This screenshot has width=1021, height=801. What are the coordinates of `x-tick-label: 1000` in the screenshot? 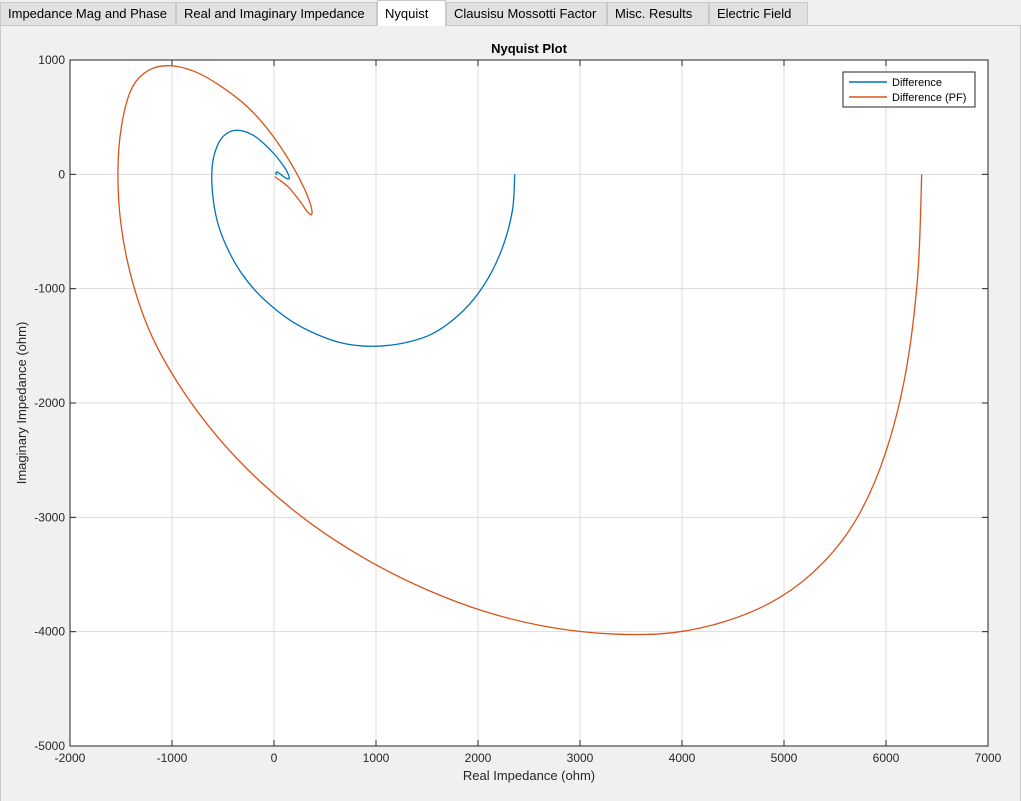 It's located at (376, 758).